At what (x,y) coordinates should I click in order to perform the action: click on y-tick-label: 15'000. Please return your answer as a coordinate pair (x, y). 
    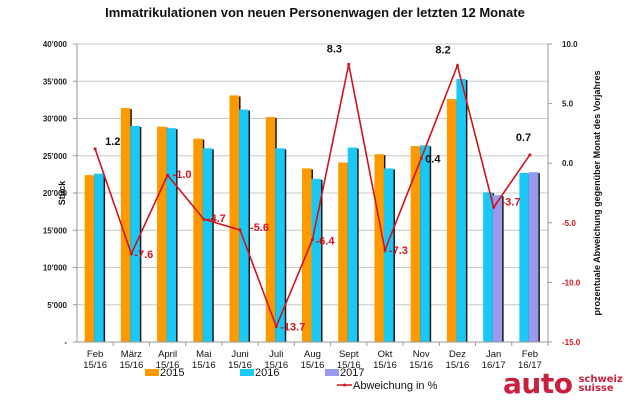
    Looking at the image, I should click on (55, 230).